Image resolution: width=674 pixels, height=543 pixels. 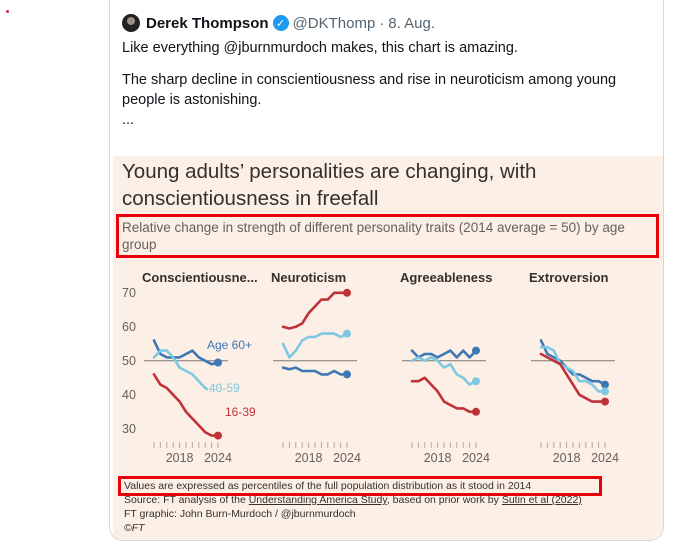 What do you see at coordinates (134, 528) in the screenshot?
I see `copyright: ©FT` at bounding box center [134, 528].